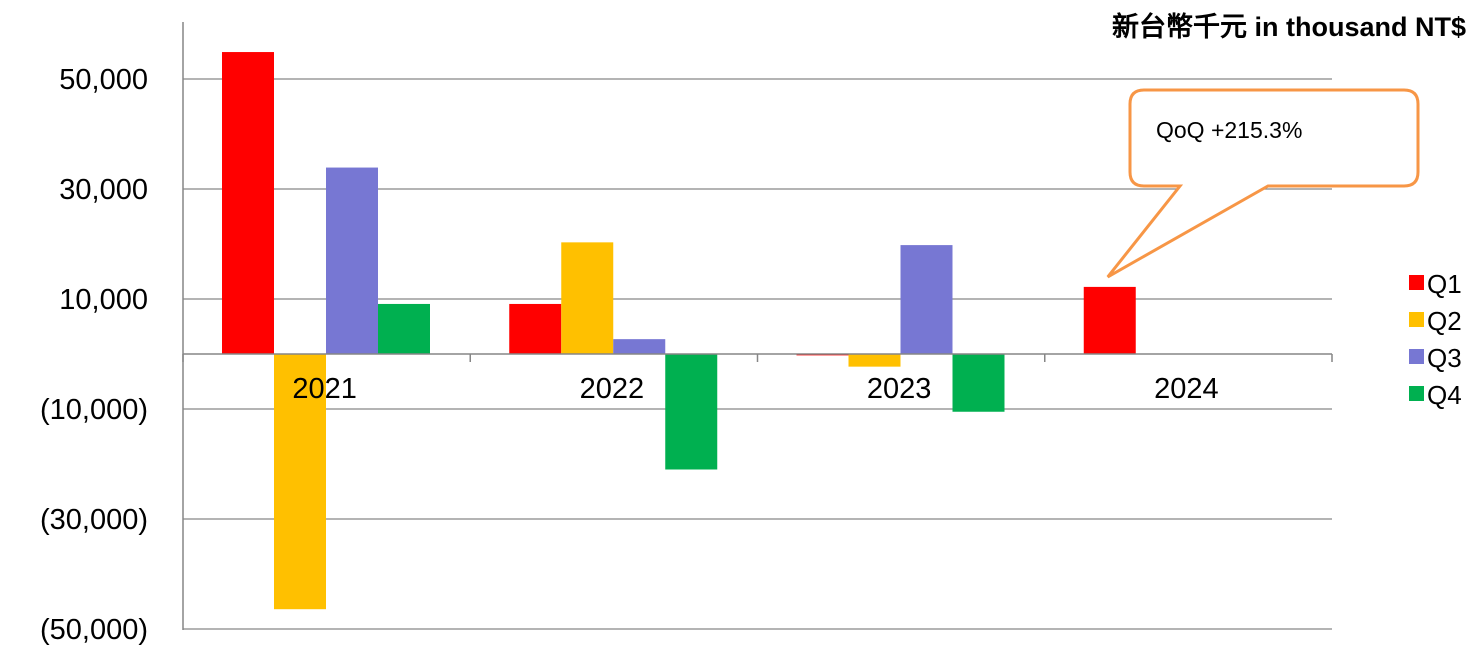 The image size is (1484, 651). I want to click on bar-2021-q2, so click(300, 482).